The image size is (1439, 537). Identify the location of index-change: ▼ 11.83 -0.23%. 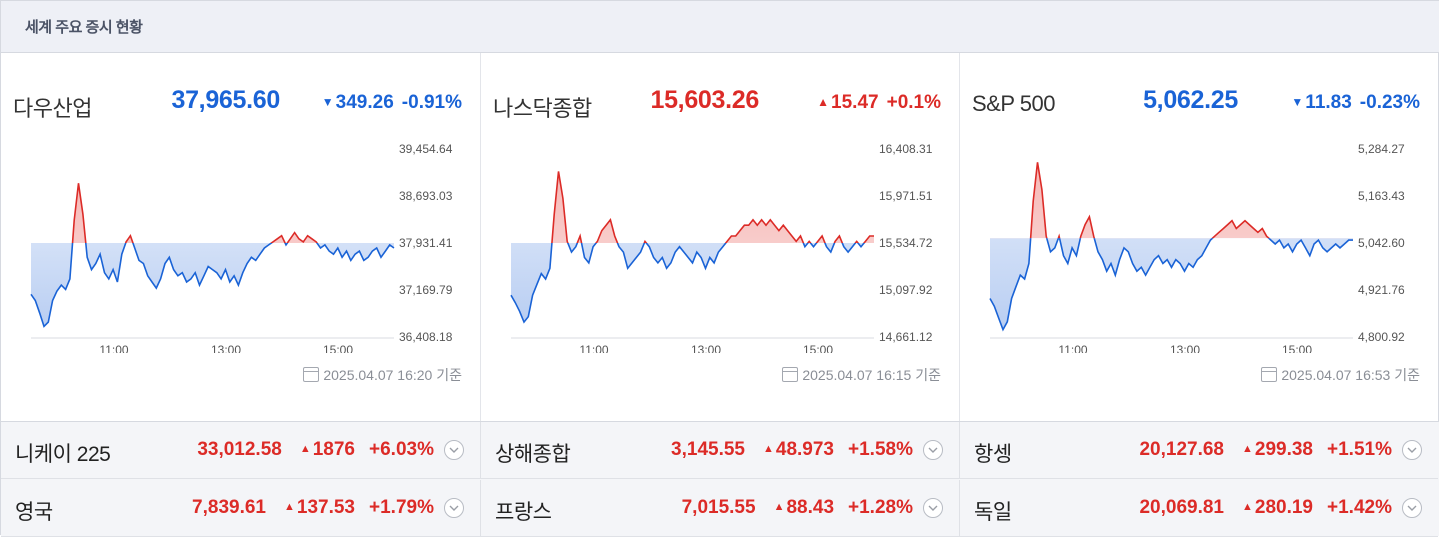
(1355, 103).